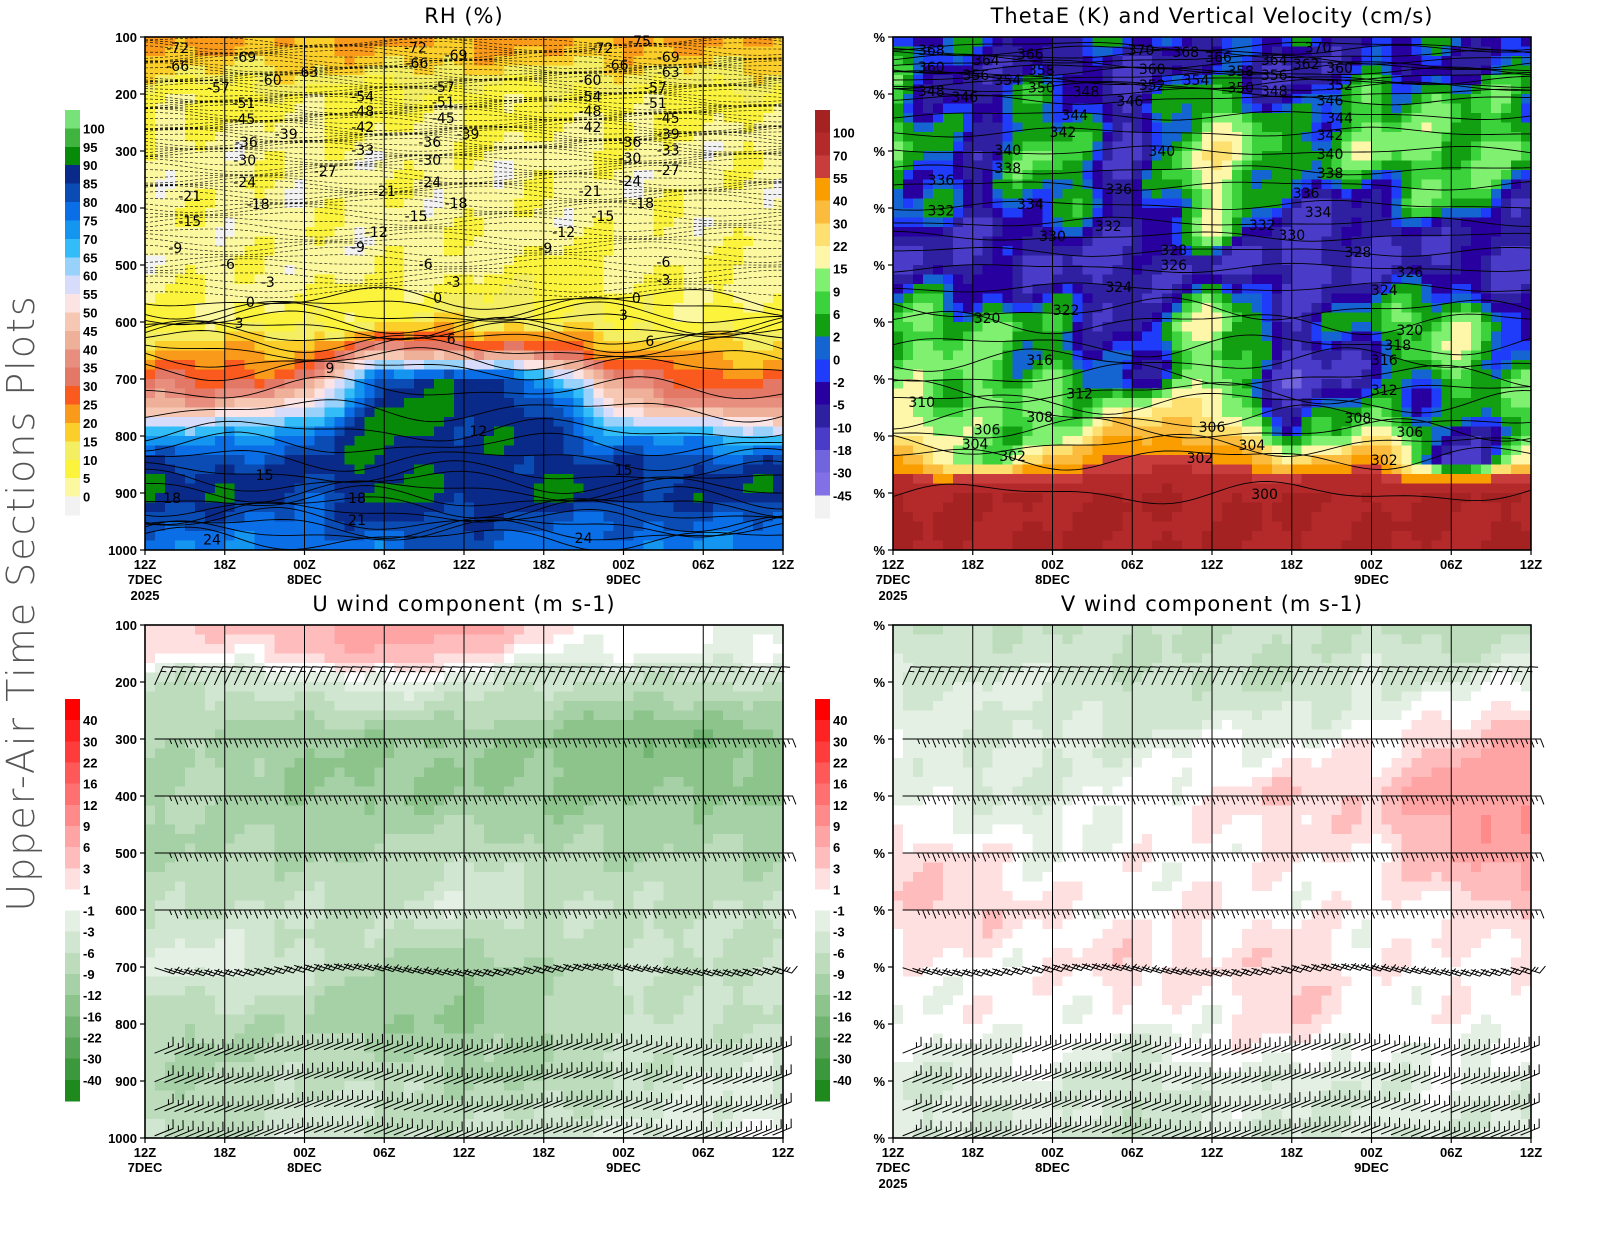 The image size is (1600, 1236). I want to click on contour-label: -72, so click(602, 49).